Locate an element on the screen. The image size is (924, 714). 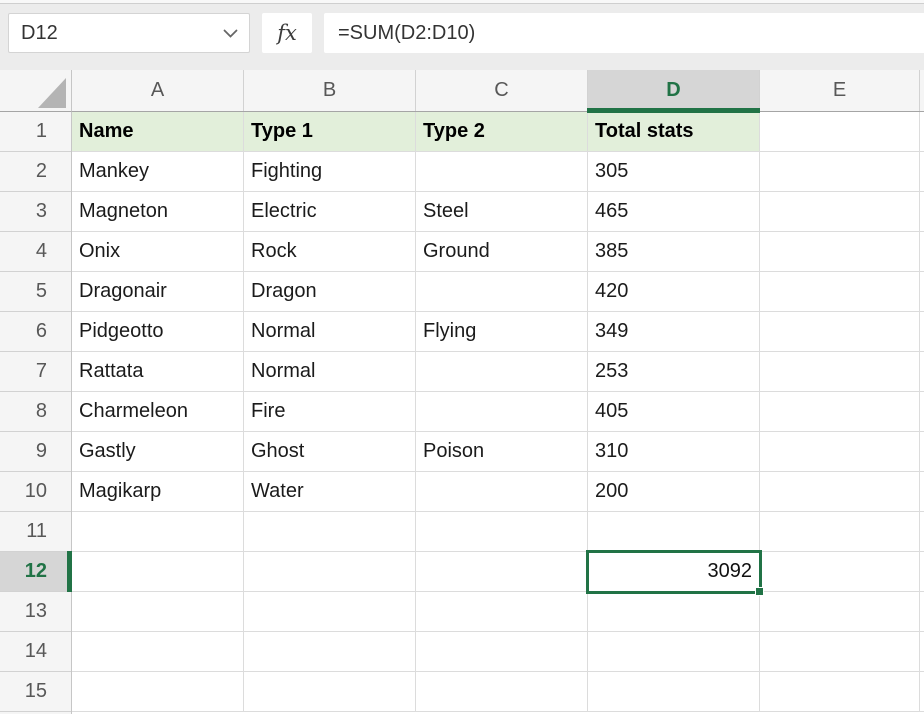
cell-e8 is located at coordinates (840, 412).